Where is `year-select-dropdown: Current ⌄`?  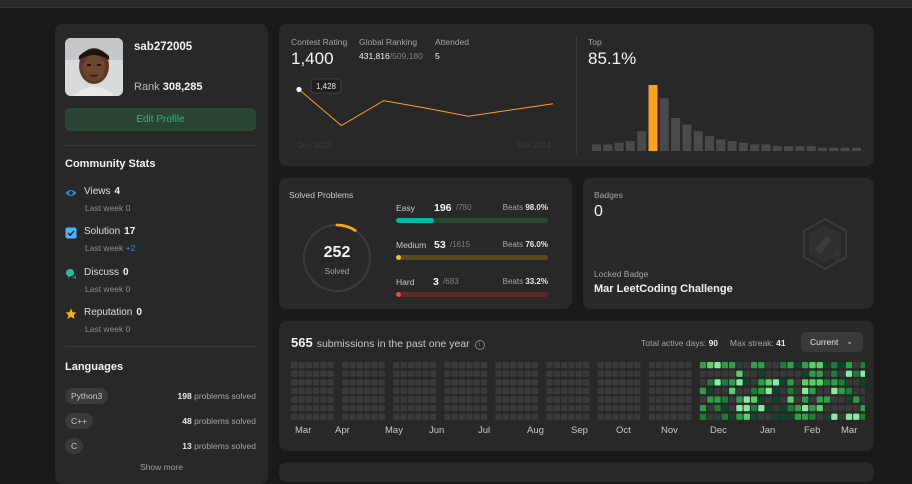
year-select-dropdown: Current ⌄ is located at coordinates (832, 342).